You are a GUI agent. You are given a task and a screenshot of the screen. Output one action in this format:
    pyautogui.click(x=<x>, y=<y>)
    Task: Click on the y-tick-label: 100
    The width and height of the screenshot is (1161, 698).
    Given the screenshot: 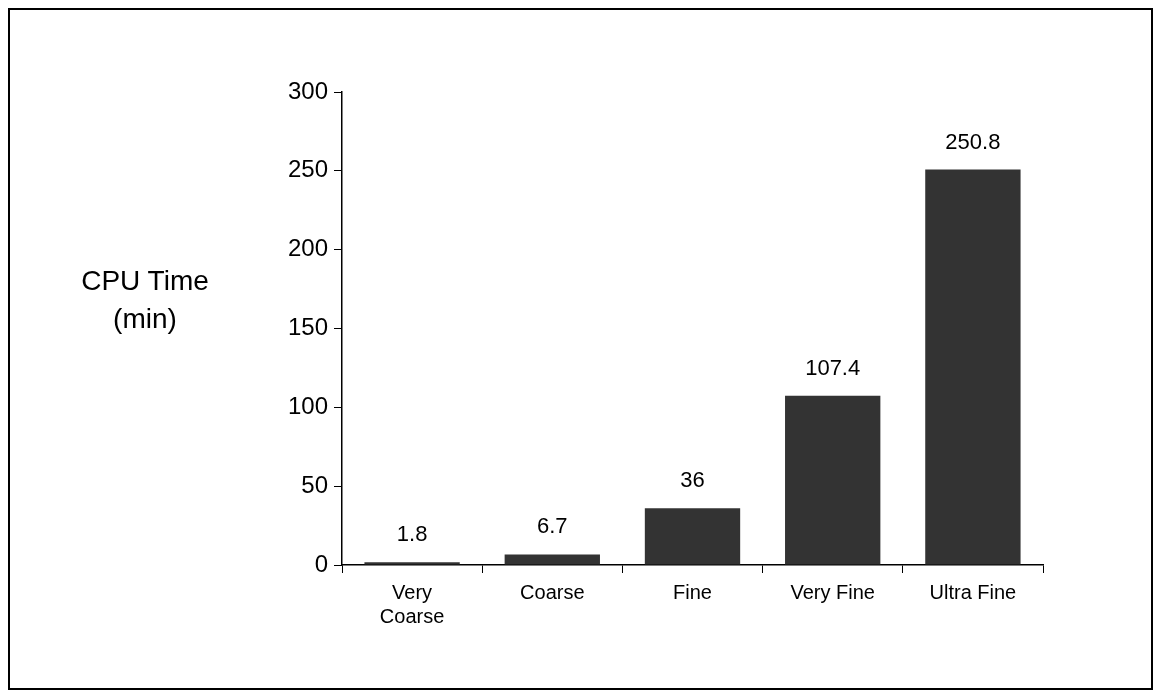 What is the action you would take?
    pyautogui.click(x=307, y=405)
    